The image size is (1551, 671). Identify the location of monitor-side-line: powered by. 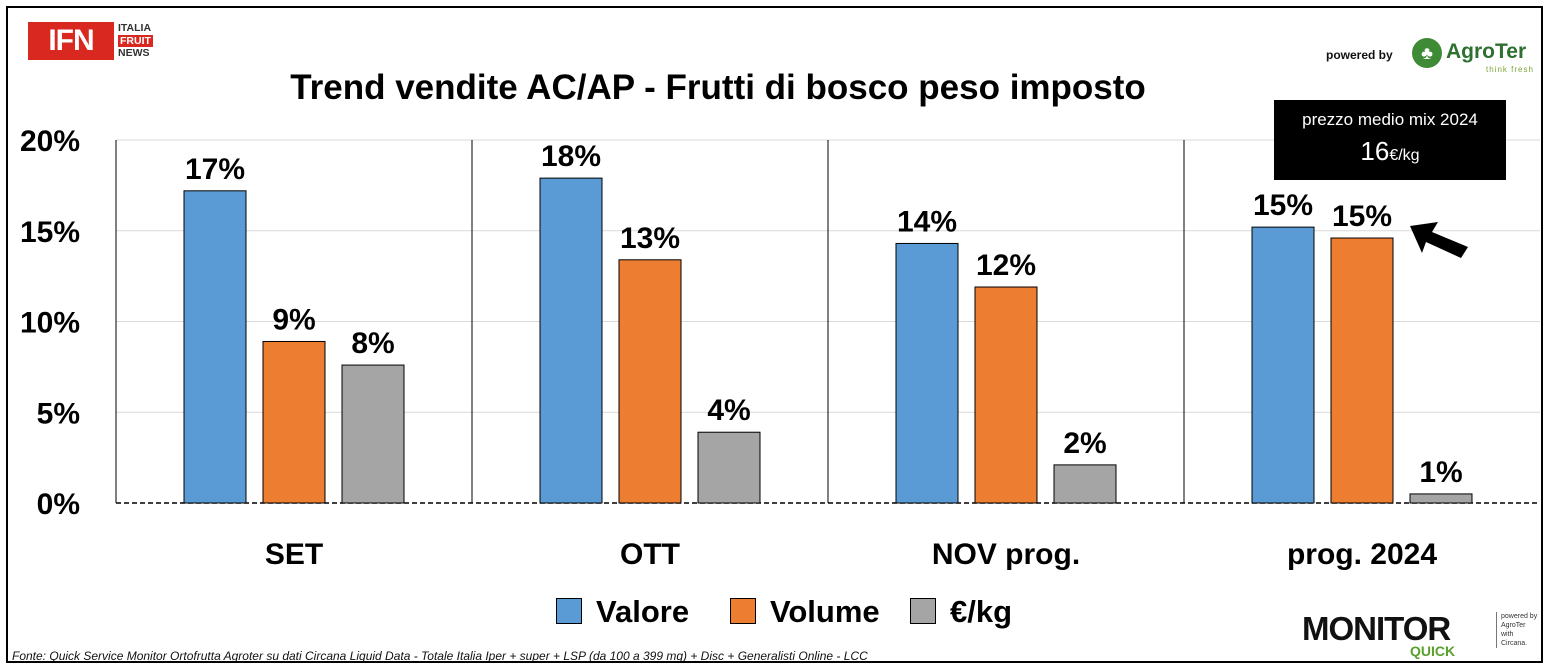
(1519, 616).